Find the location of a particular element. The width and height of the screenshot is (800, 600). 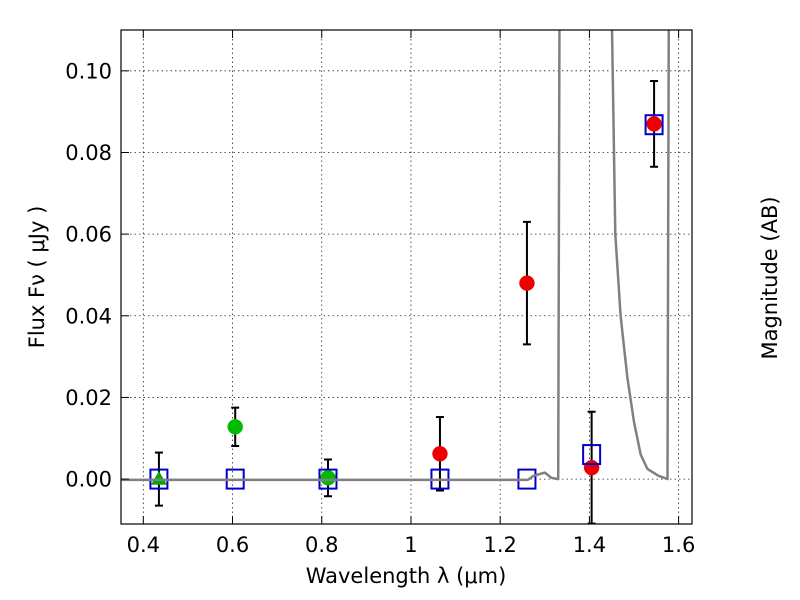

triangle-marker is located at coordinates (158, 478).